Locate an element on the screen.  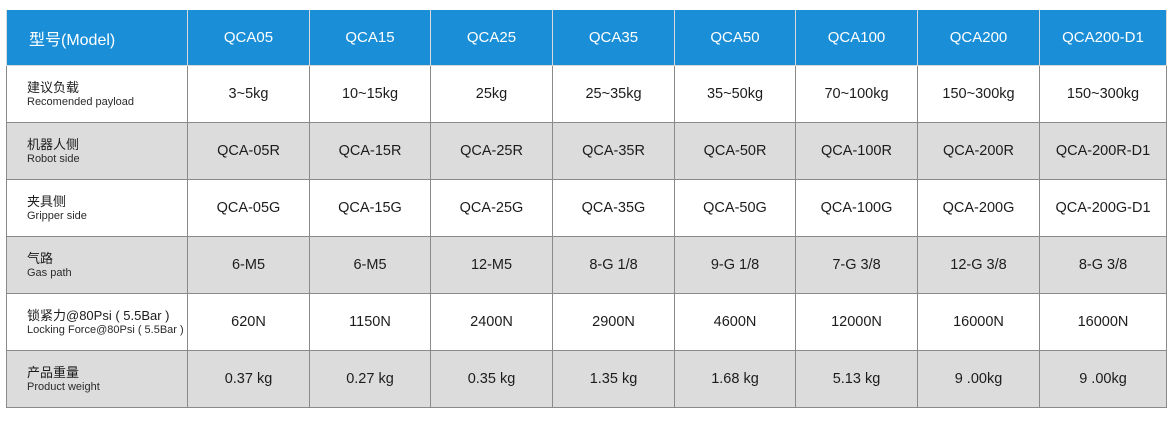
table-cell: QCA-200G-D1 is located at coordinates (1103, 208).